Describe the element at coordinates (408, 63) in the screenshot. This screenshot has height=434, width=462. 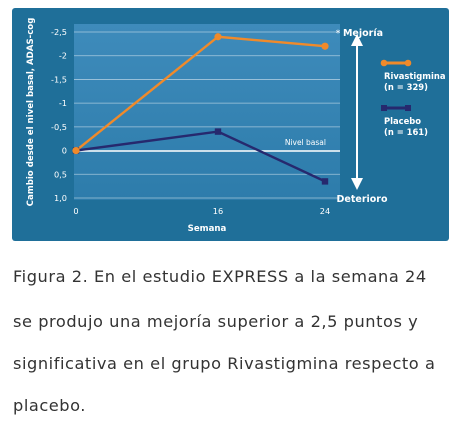
I see `legend-rivastigmina-marker-right` at that location.